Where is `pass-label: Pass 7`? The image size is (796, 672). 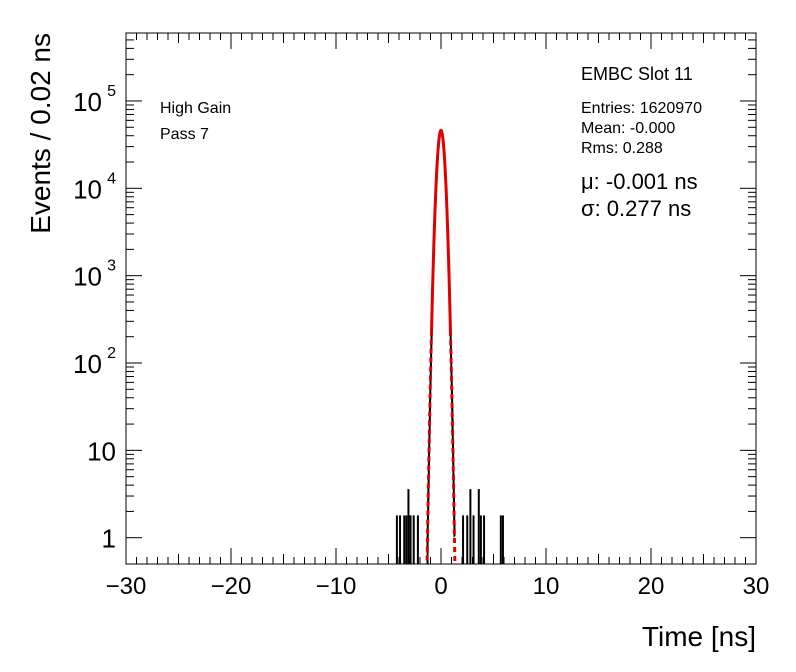
pass-label: Pass 7 is located at coordinates (184, 134).